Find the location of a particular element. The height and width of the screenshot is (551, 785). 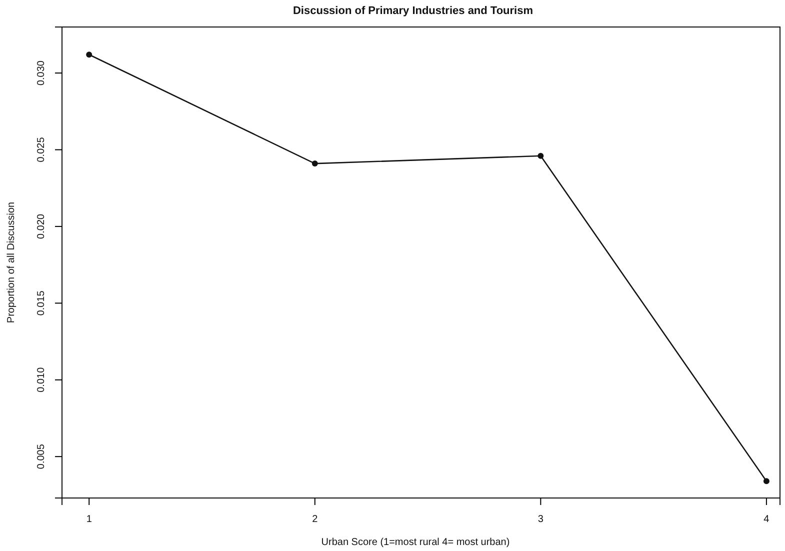

y-tick-label: 0.005 is located at coordinates (41, 457).